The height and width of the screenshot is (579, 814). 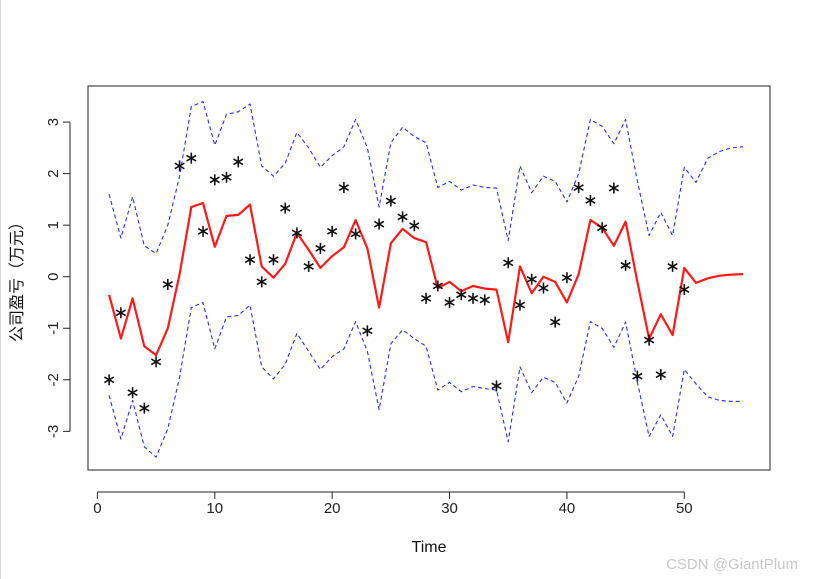 What do you see at coordinates (53, 173) in the screenshot?
I see `y-tick-label: 2` at bounding box center [53, 173].